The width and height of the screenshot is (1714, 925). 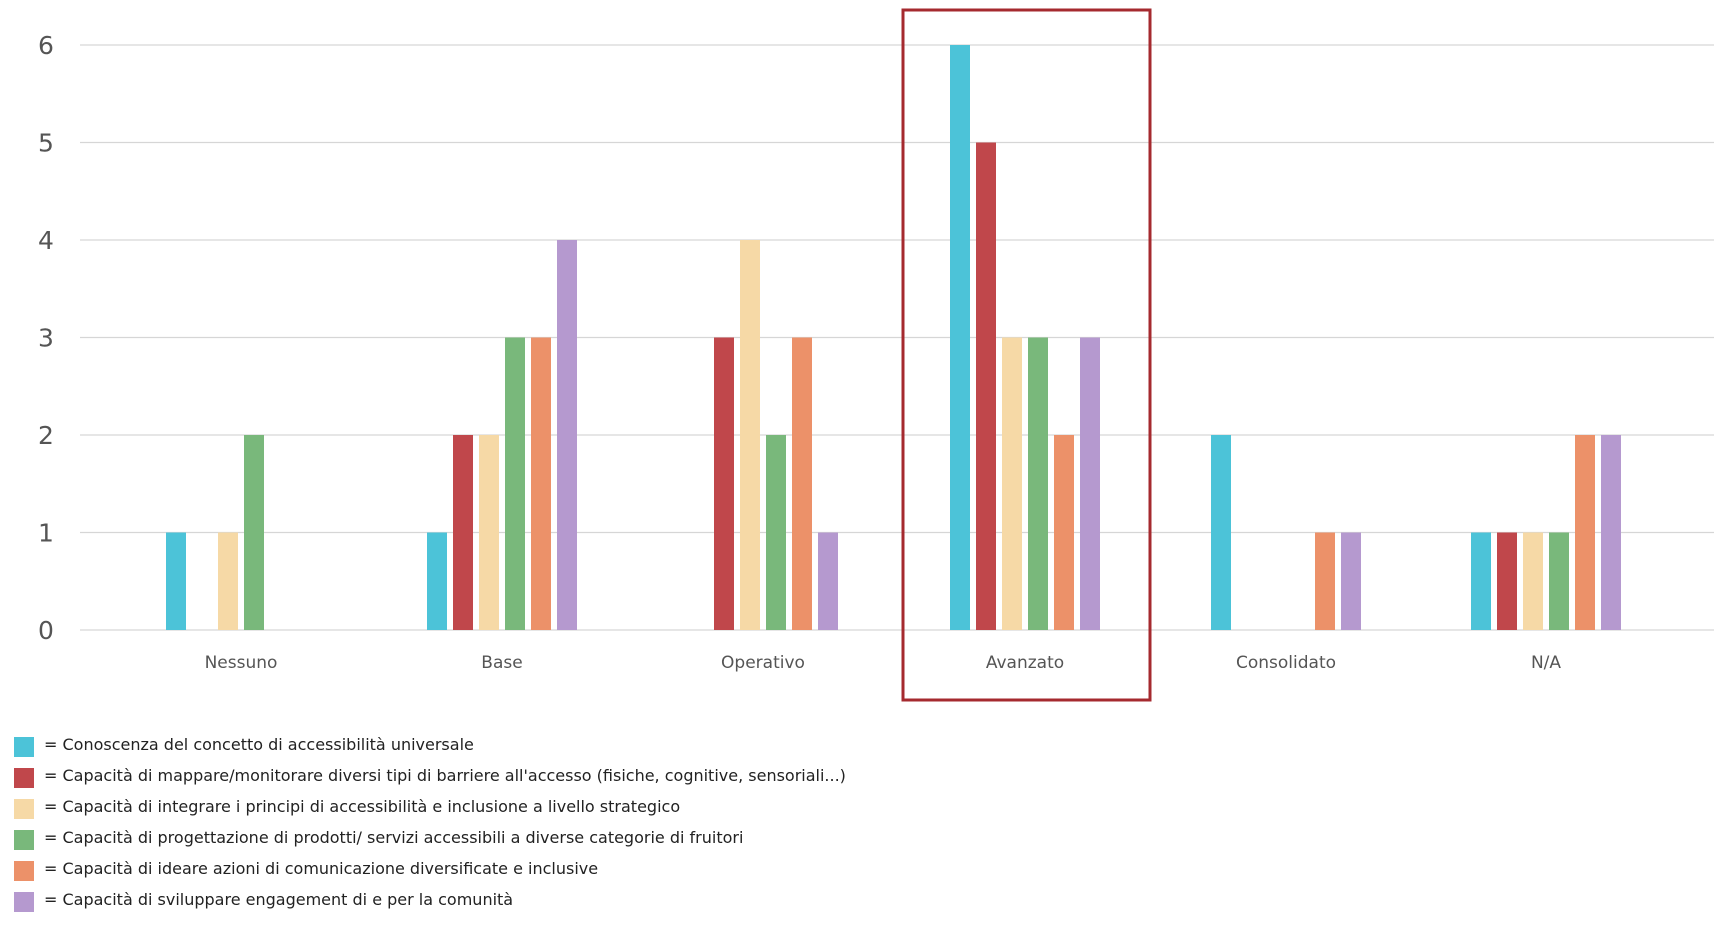 I want to click on y-tick-label: 5, so click(x=46, y=143).